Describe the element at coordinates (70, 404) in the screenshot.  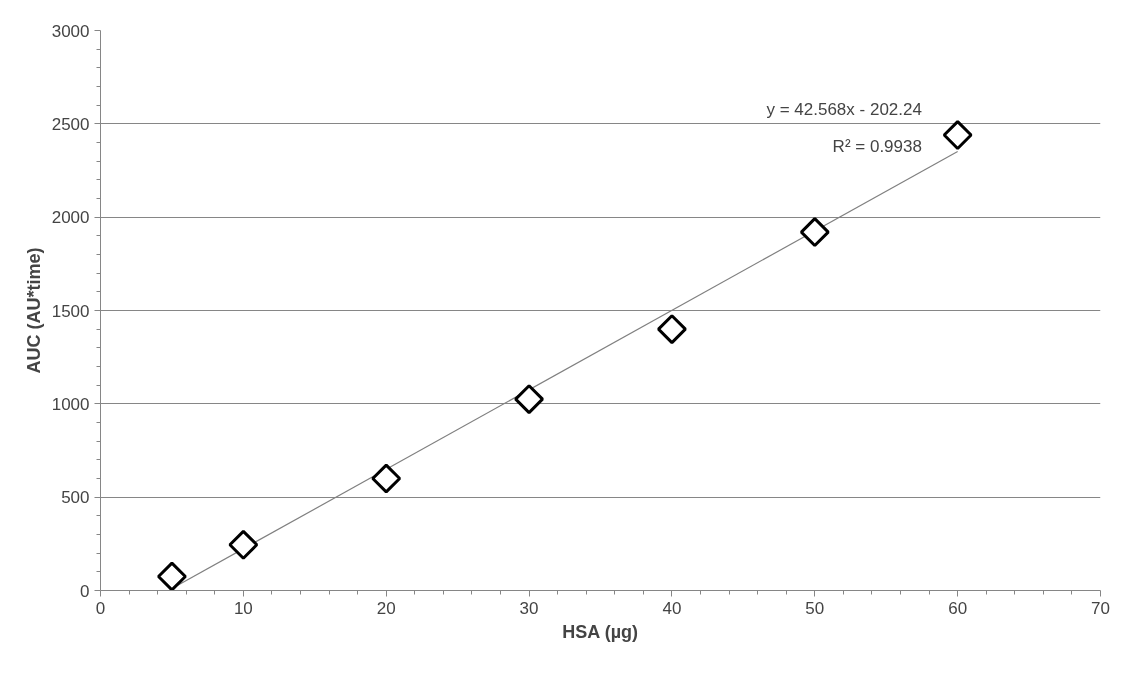
I see `y-tick-label: 1000` at that location.